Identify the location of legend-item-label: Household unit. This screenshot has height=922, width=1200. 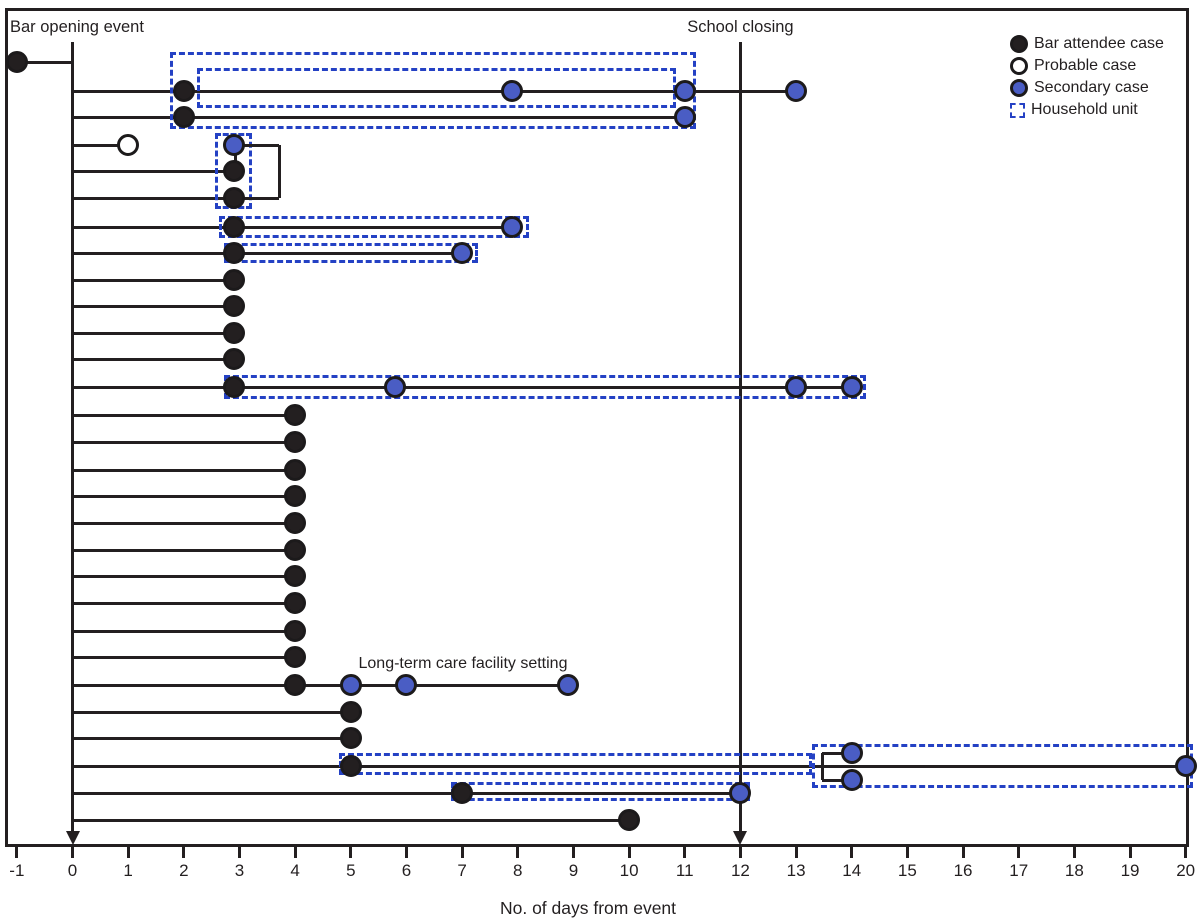
(1084, 109).